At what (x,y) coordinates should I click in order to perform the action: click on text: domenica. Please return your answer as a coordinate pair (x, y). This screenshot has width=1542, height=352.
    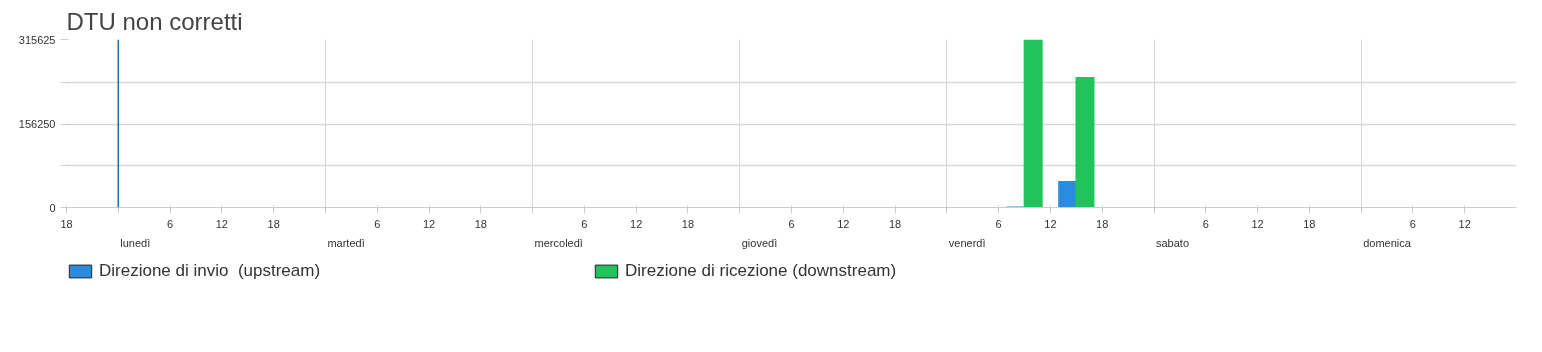
    Looking at the image, I should click on (1387, 242).